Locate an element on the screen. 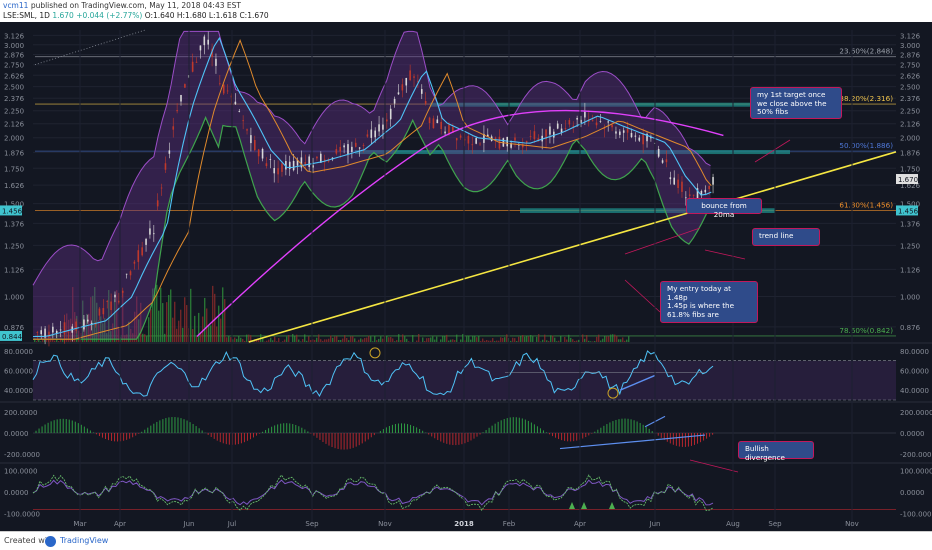  y-tick-left: 2.626 is located at coordinates (14, 76).